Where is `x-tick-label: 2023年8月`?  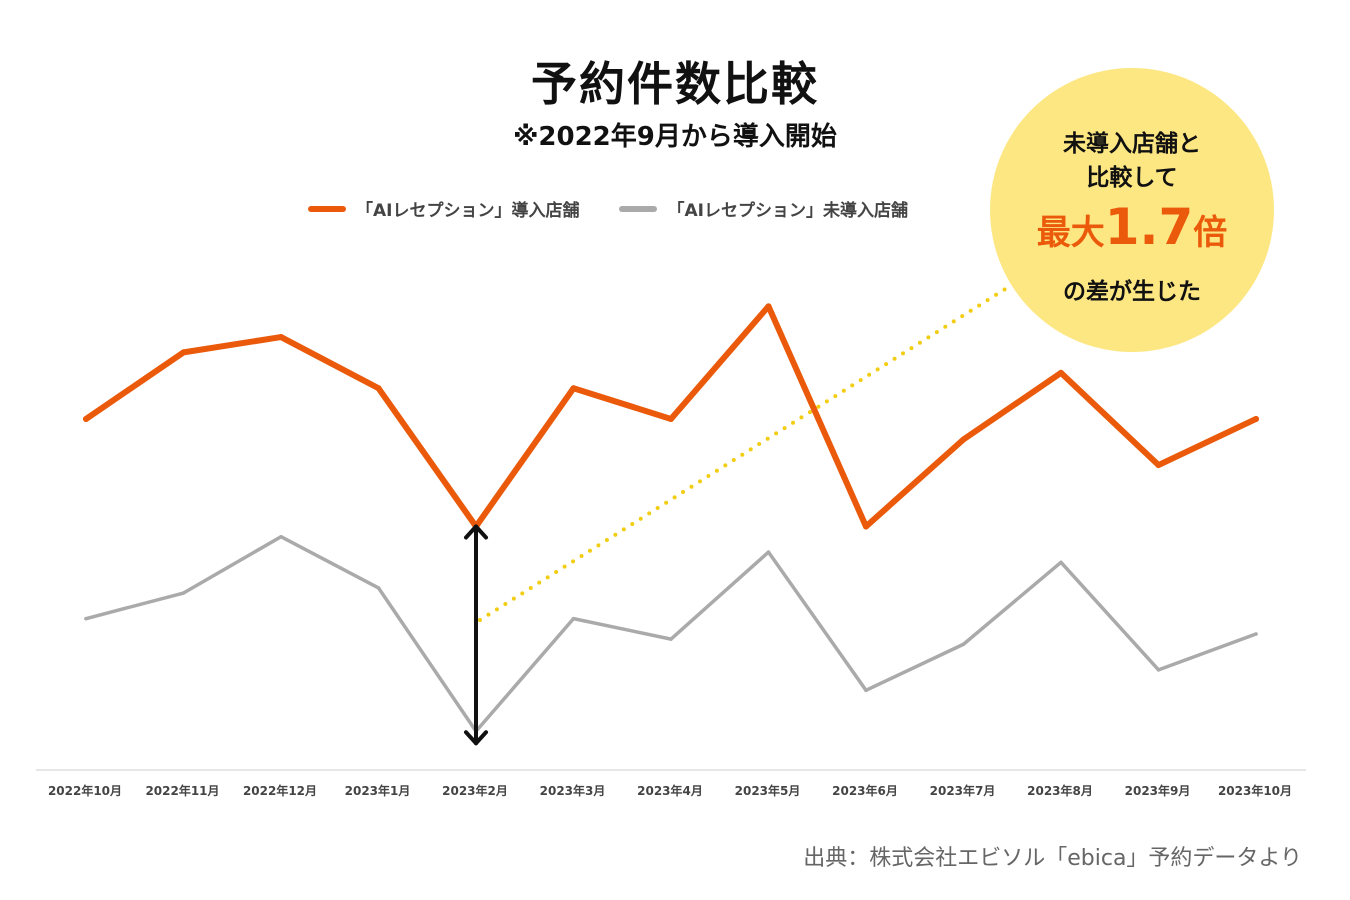 x-tick-label: 2023年8月 is located at coordinates (1060, 790).